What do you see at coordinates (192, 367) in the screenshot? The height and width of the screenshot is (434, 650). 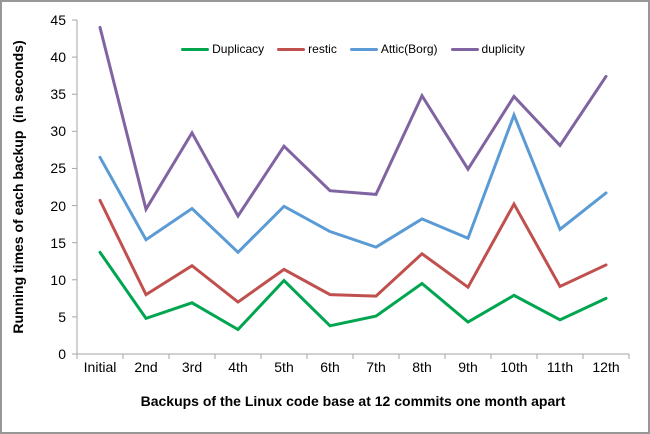 I see `x-tick-label-3rd: 3rd` at bounding box center [192, 367].